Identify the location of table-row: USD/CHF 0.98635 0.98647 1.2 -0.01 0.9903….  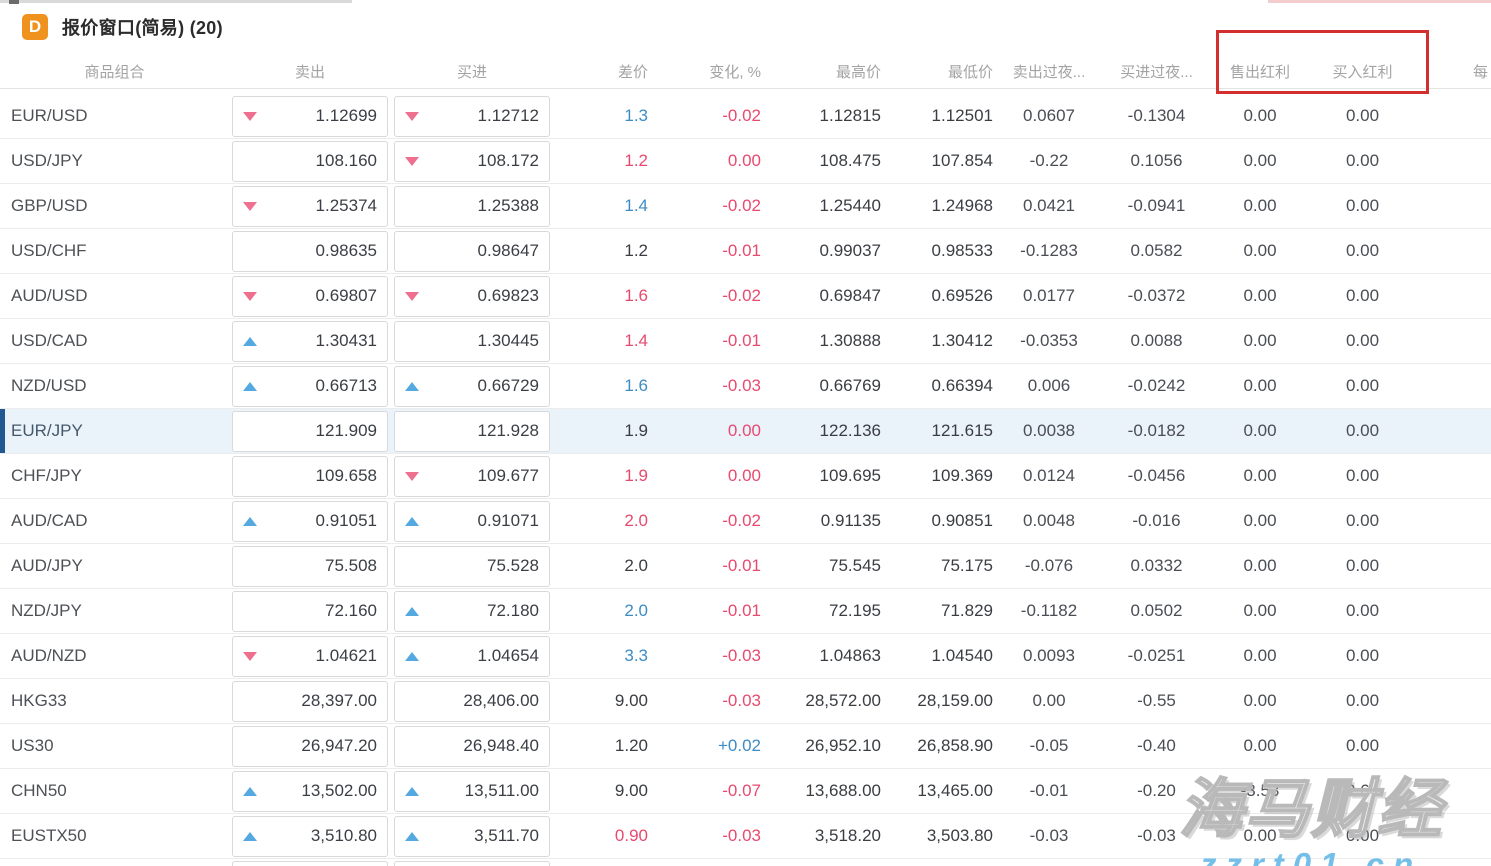
(745, 251).